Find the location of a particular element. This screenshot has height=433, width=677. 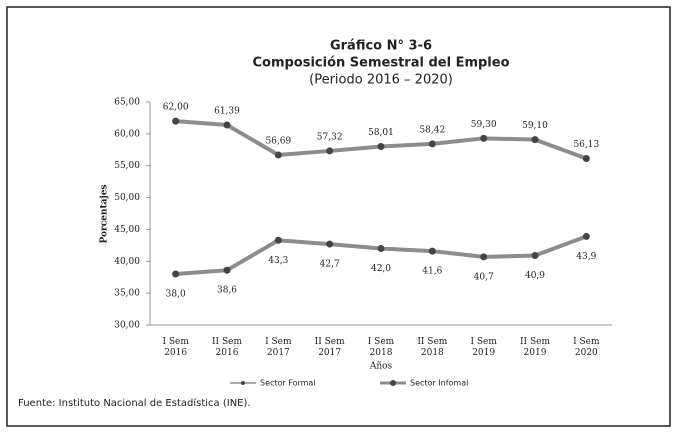

y-tick-label: 30,00 is located at coordinates (127, 326).